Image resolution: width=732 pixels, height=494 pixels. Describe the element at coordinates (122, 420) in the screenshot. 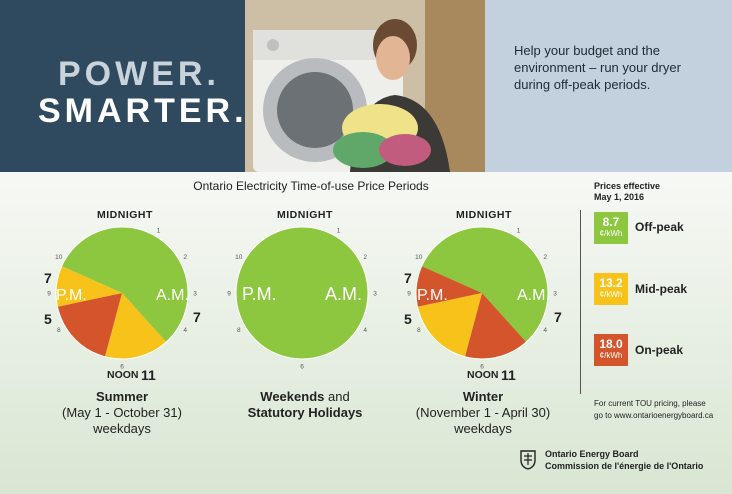

I see `summer-caption-detail: (May 1 - October 31) weekdays` at that location.